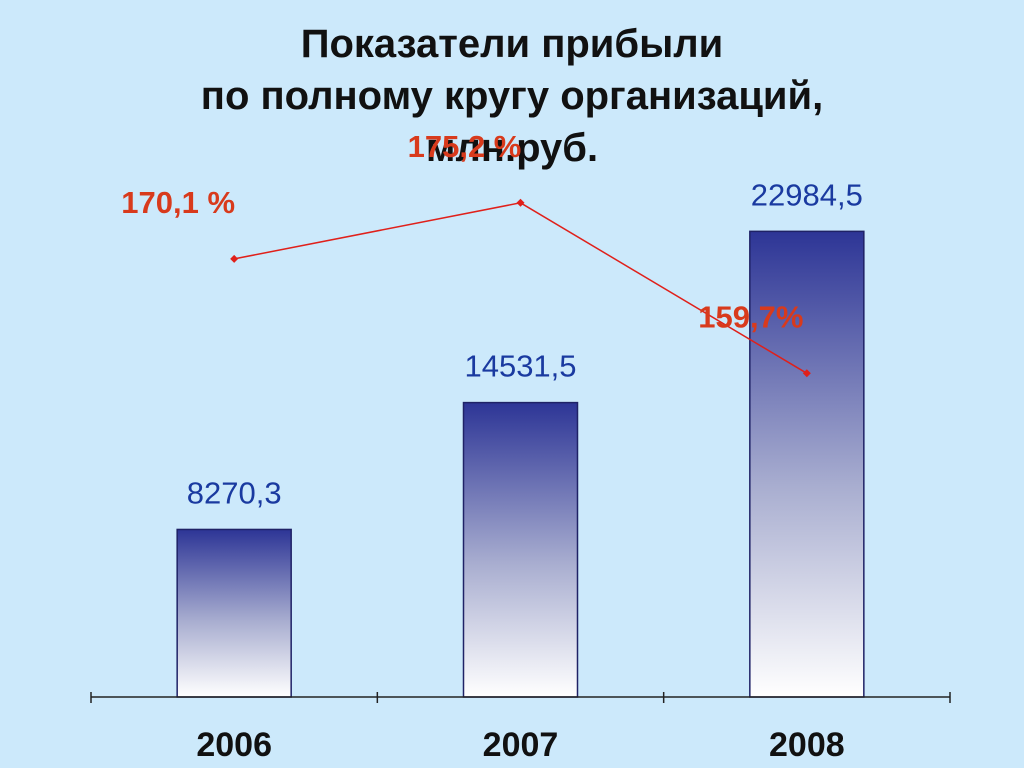  I want to click on bar-value-label-2007: 14531,5, so click(520, 366).